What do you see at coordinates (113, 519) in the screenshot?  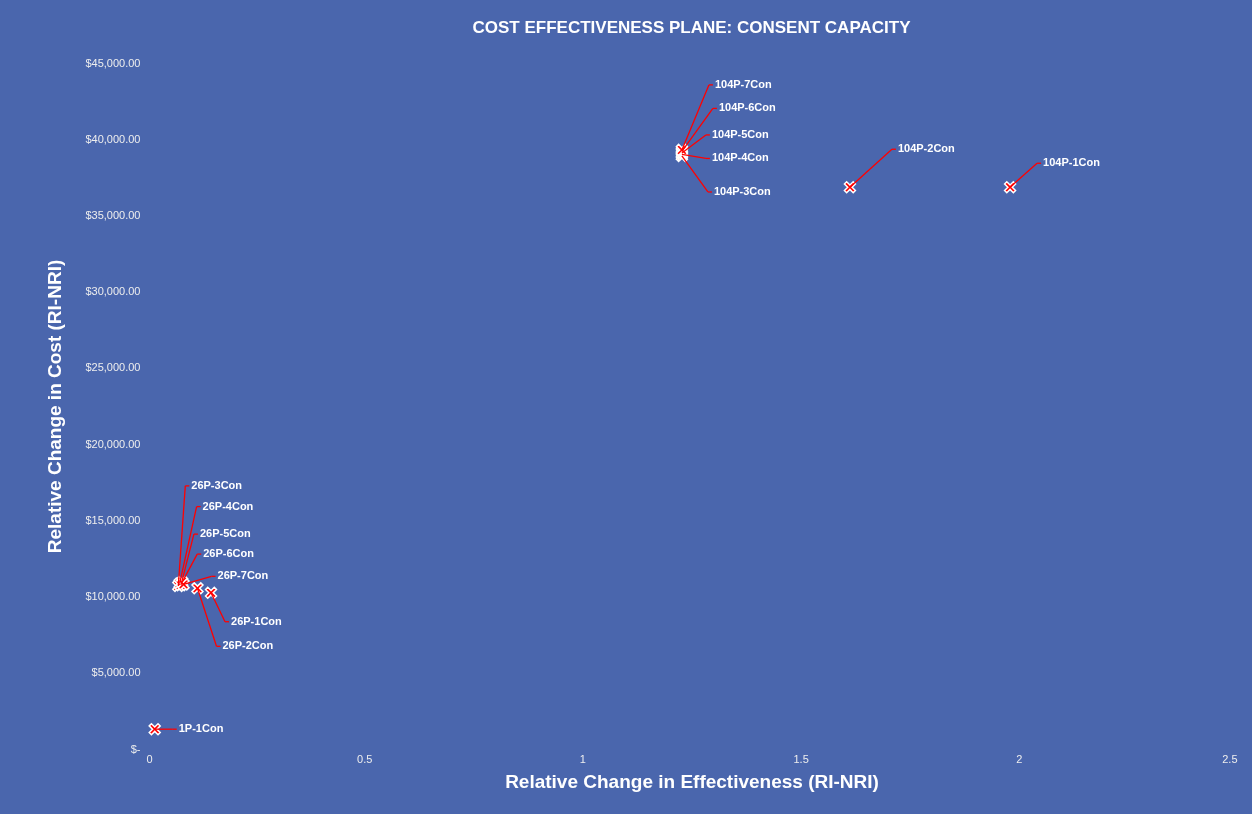 I see `y-tick-label: $15,000.00` at bounding box center [113, 519].